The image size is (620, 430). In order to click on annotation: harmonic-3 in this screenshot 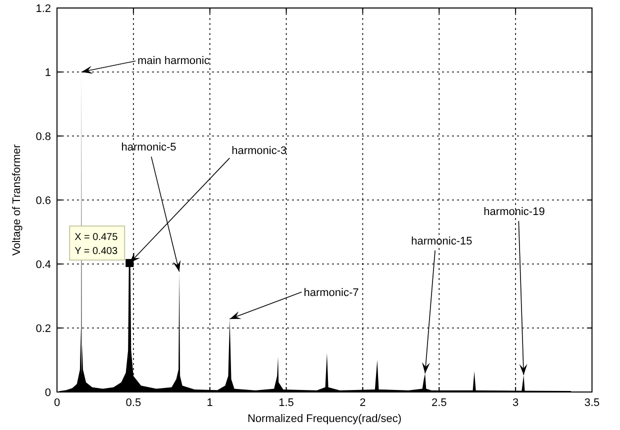, I will do `click(259, 151)`.